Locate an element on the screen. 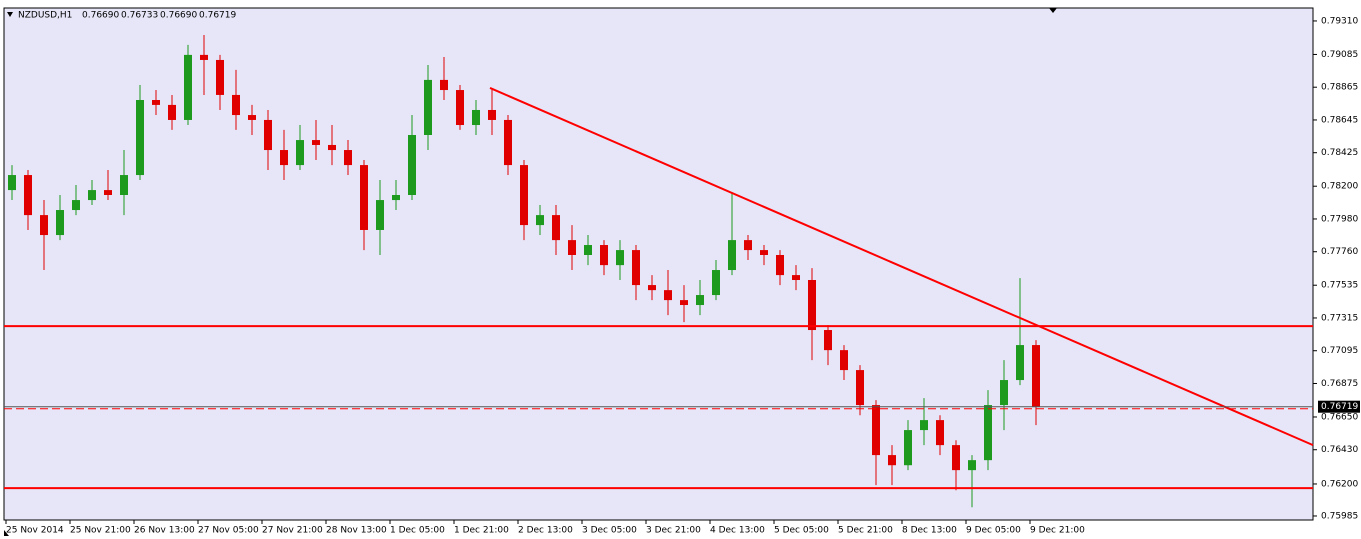 This screenshot has height=539, width=1361. price-label: 0.76719 is located at coordinates (1339, 407).